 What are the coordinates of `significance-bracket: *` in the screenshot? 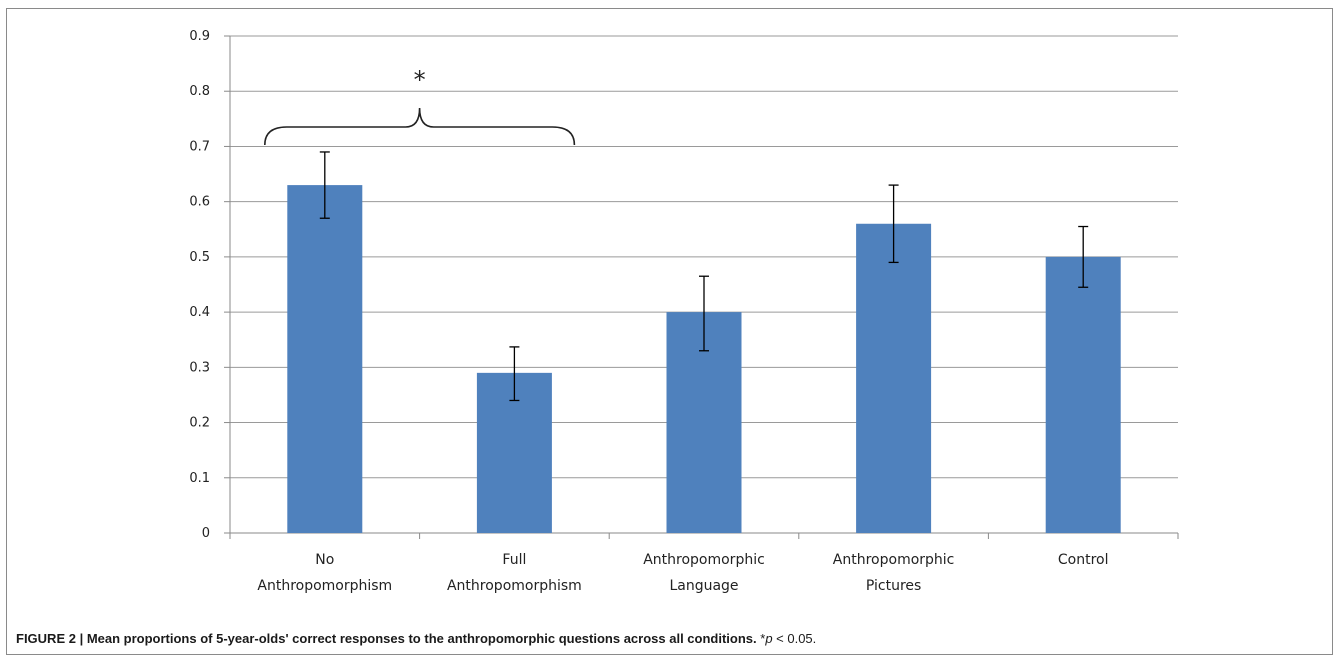 It's located at (420, 106).